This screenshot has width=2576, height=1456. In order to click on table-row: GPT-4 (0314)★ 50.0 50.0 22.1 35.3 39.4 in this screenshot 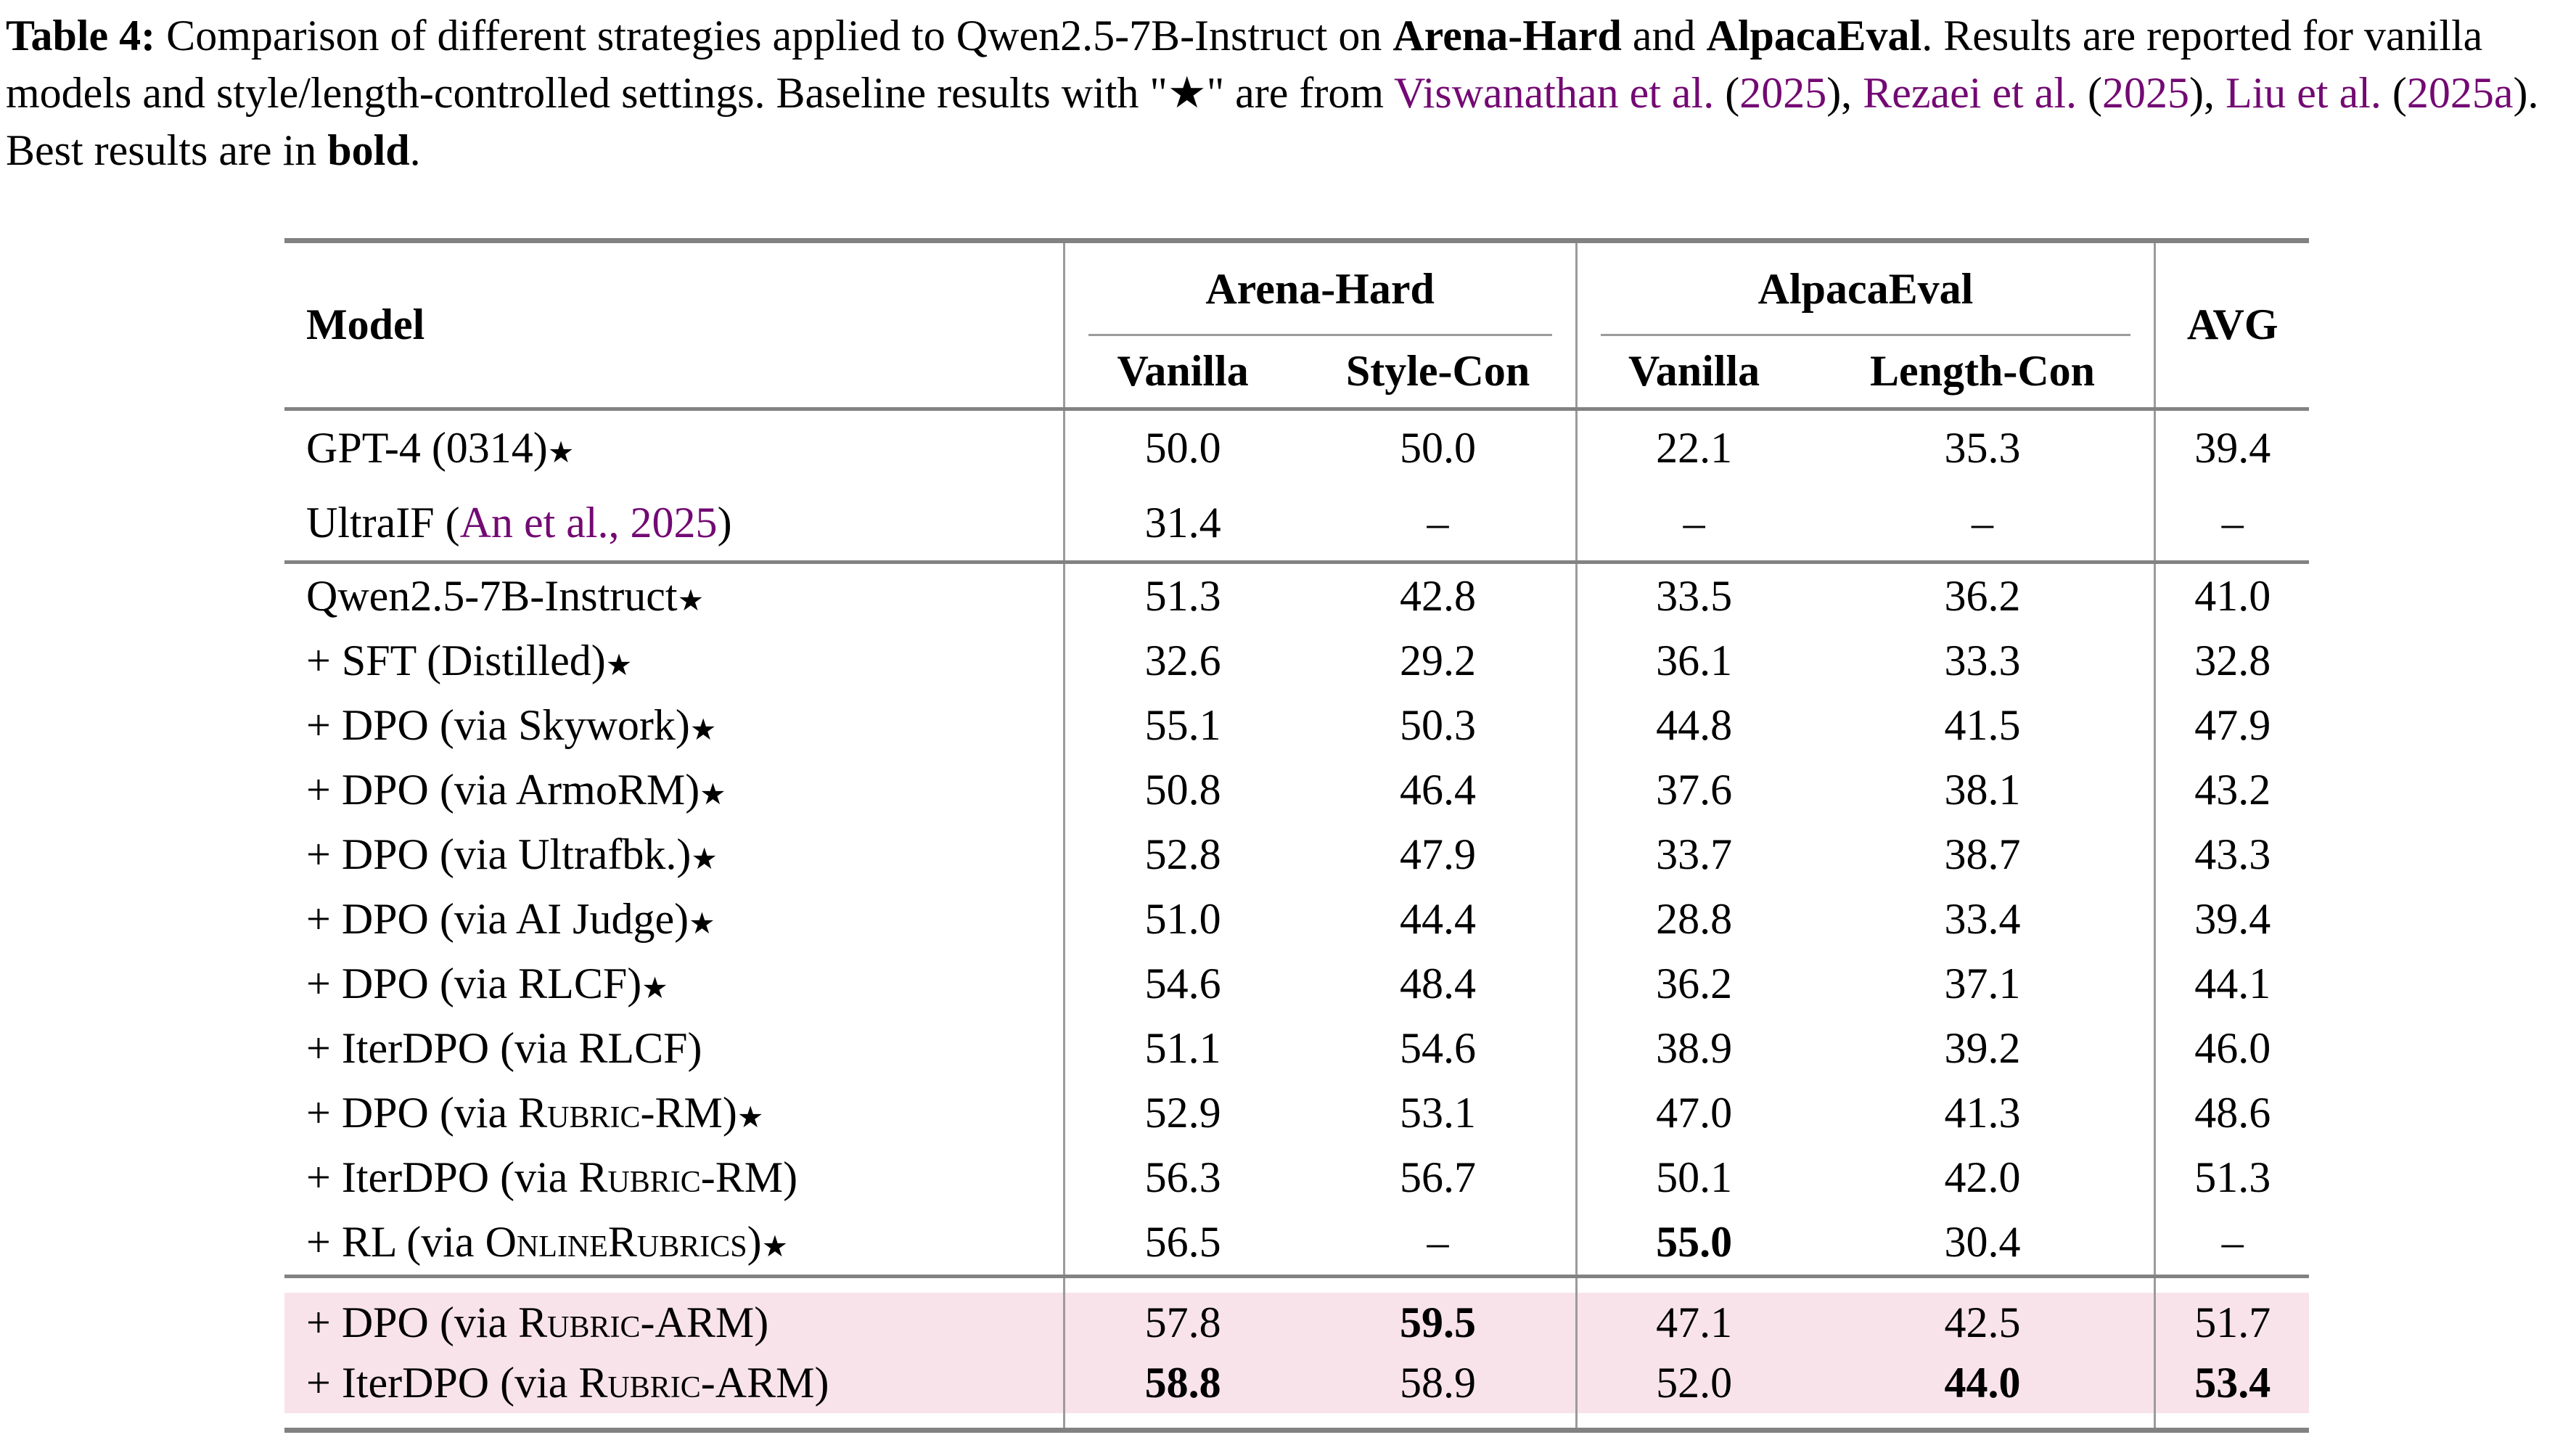, I will do `click(1296, 447)`.